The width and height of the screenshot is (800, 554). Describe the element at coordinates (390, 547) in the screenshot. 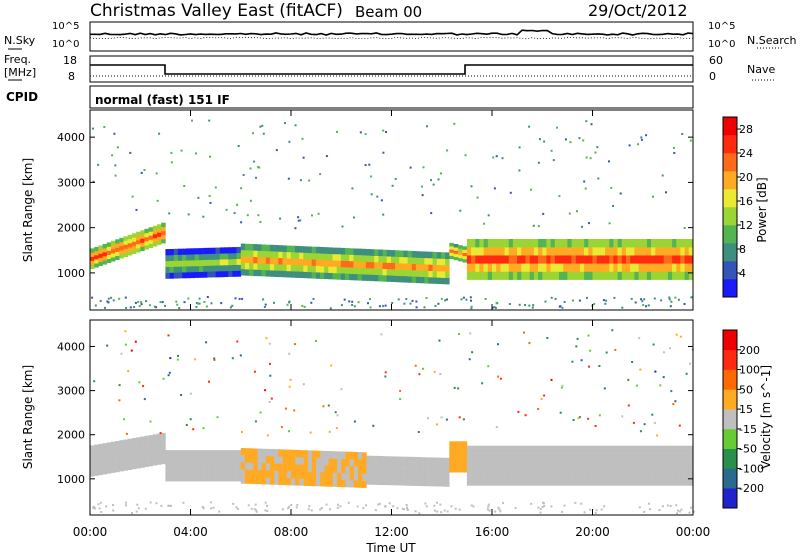

I see `x-axis-label: Time UT` at that location.